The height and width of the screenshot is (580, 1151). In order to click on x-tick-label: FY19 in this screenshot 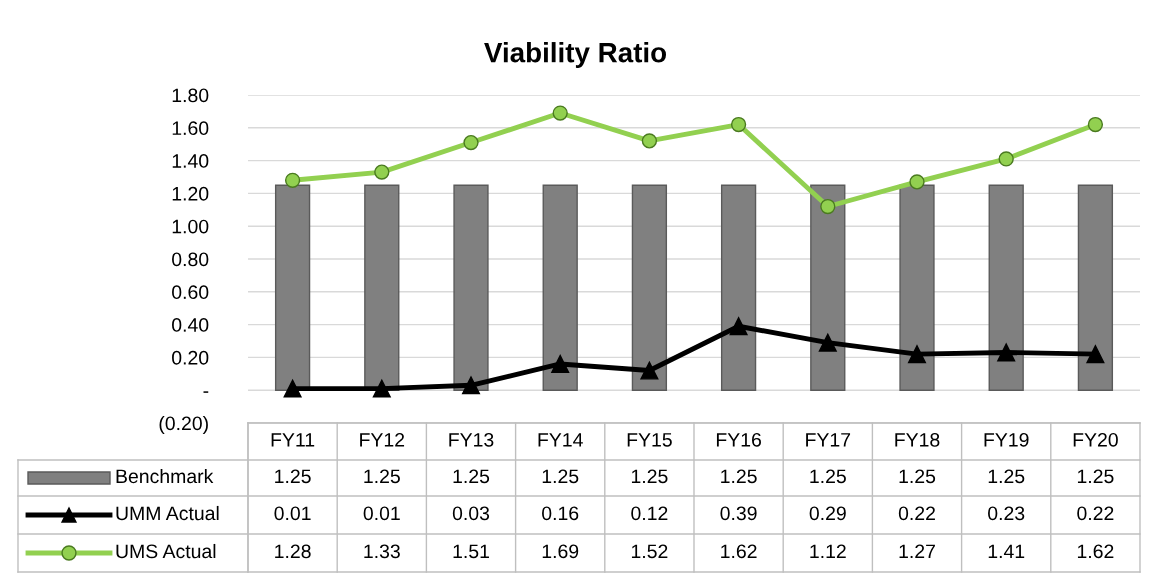, I will do `click(1006, 439)`.